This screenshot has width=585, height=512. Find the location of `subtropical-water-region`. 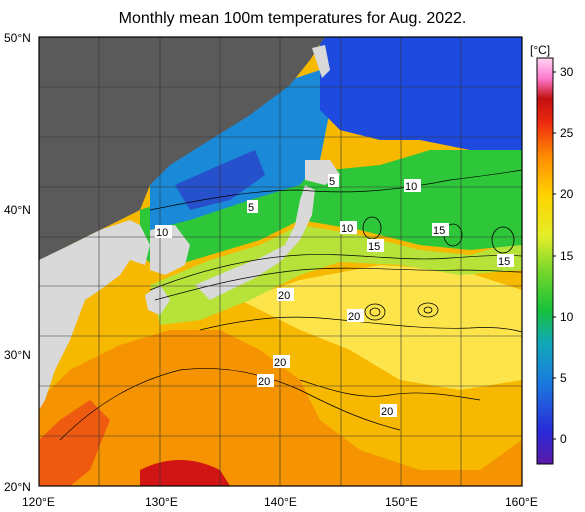

subtropical-water-region is located at coordinates (381, 327).